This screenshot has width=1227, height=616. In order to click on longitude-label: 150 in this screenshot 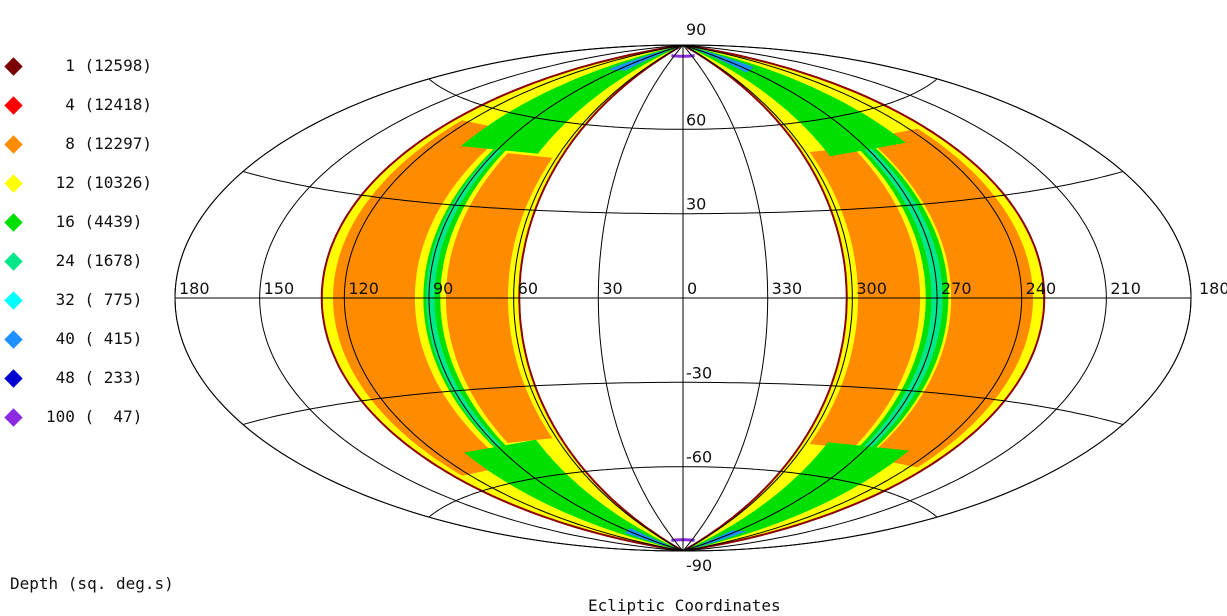, I will do `click(279, 288)`.